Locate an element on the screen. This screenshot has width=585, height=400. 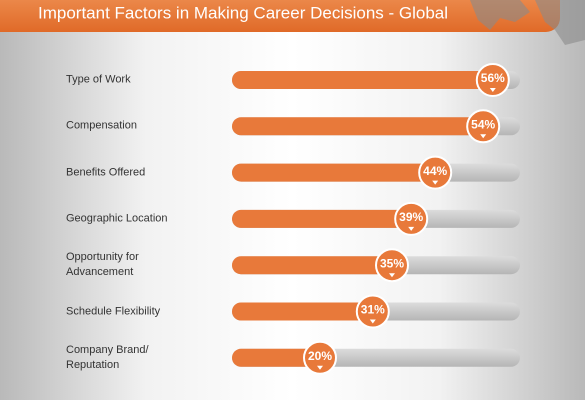
value-label: 39% is located at coordinates (411, 217).